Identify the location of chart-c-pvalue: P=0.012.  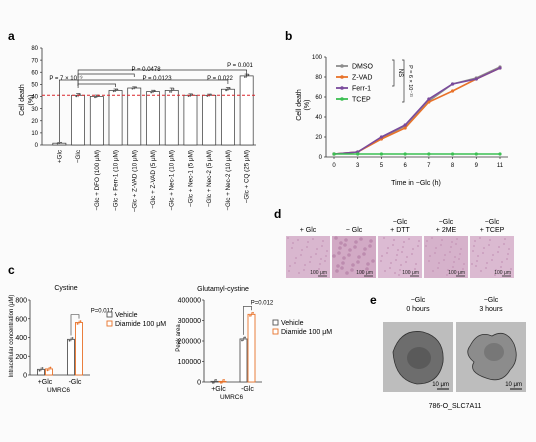
(262, 303).